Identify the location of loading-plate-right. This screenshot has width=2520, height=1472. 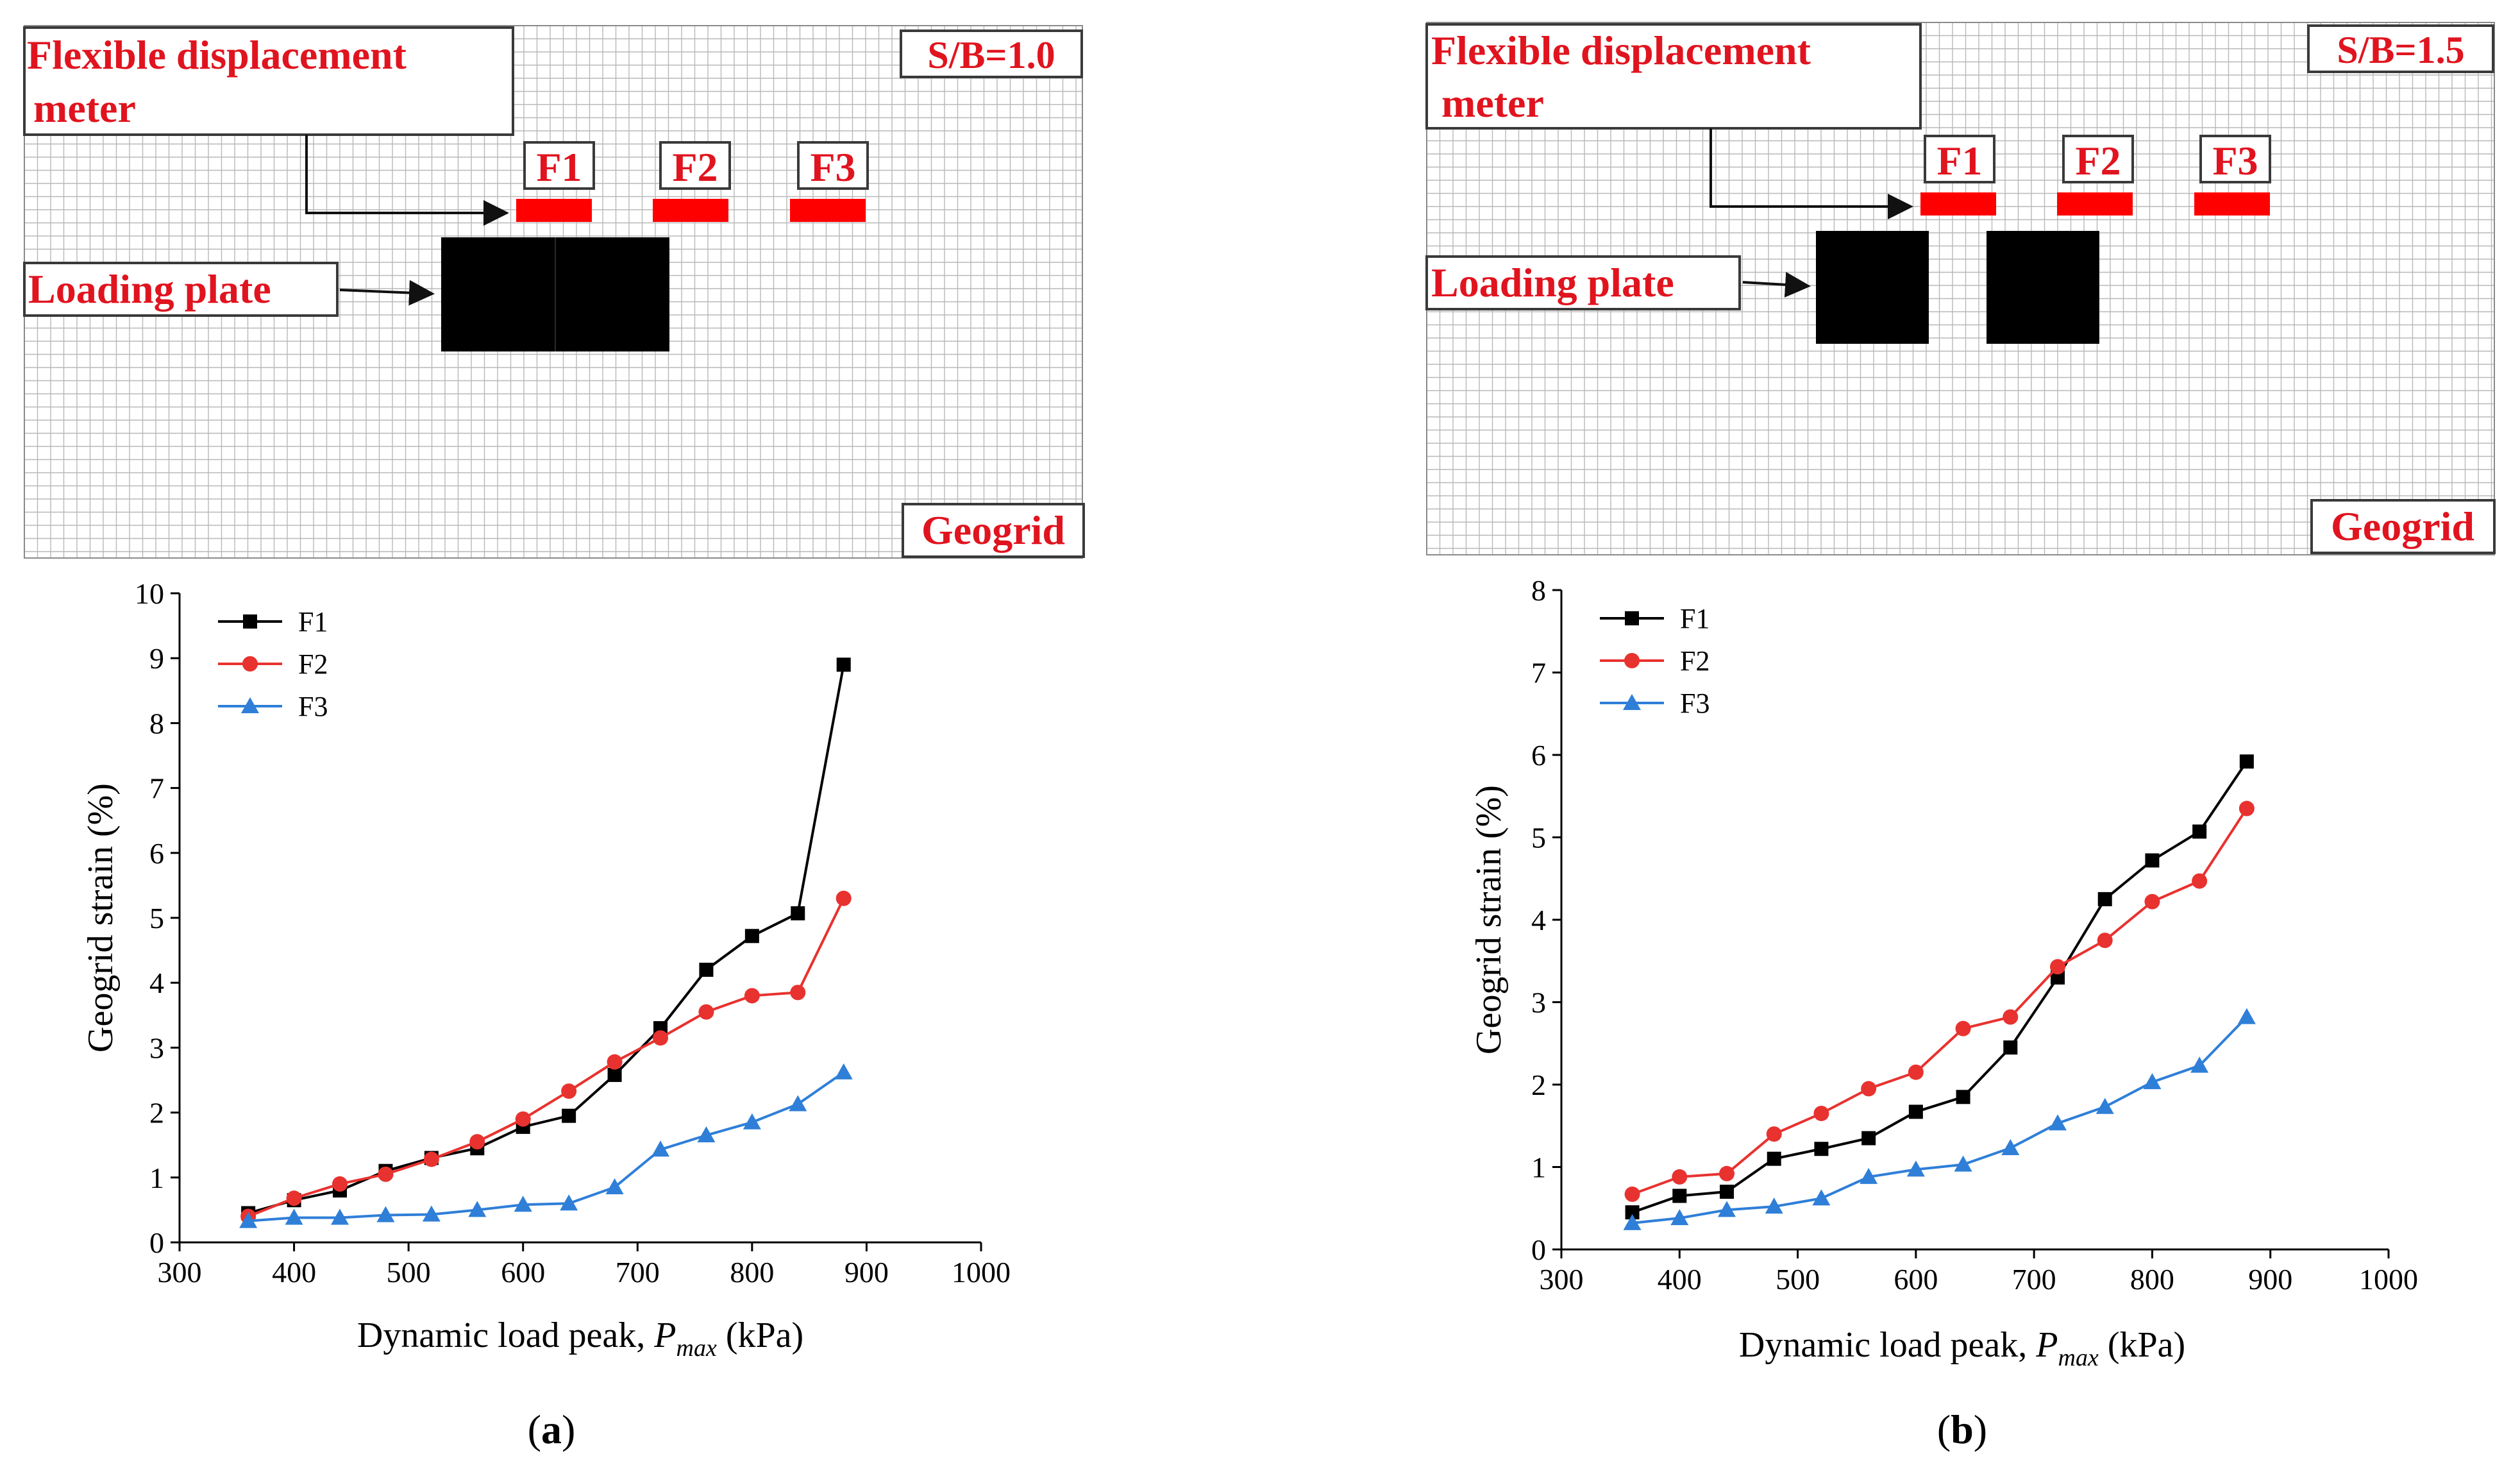
(612, 294).